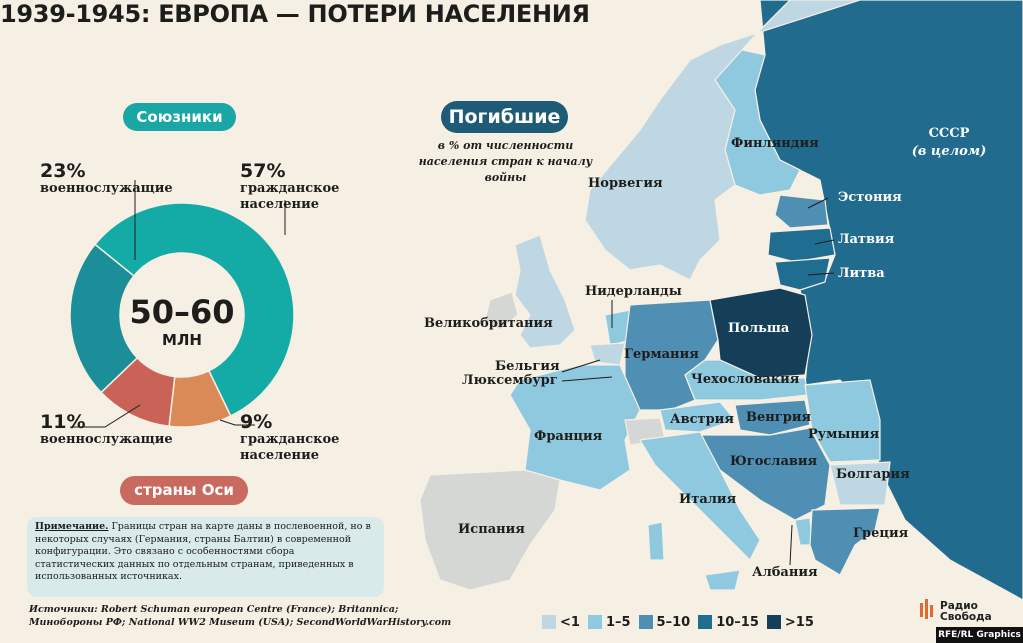 This screenshot has width=1023, height=643. Describe the element at coordinates (870, 197) in the screenshot. I see `country-label-estonia: Эстония` at that location.